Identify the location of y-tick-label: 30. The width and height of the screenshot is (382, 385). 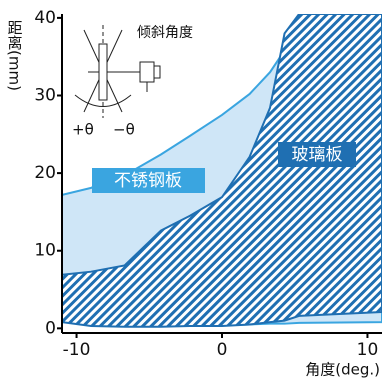
(45, 95).